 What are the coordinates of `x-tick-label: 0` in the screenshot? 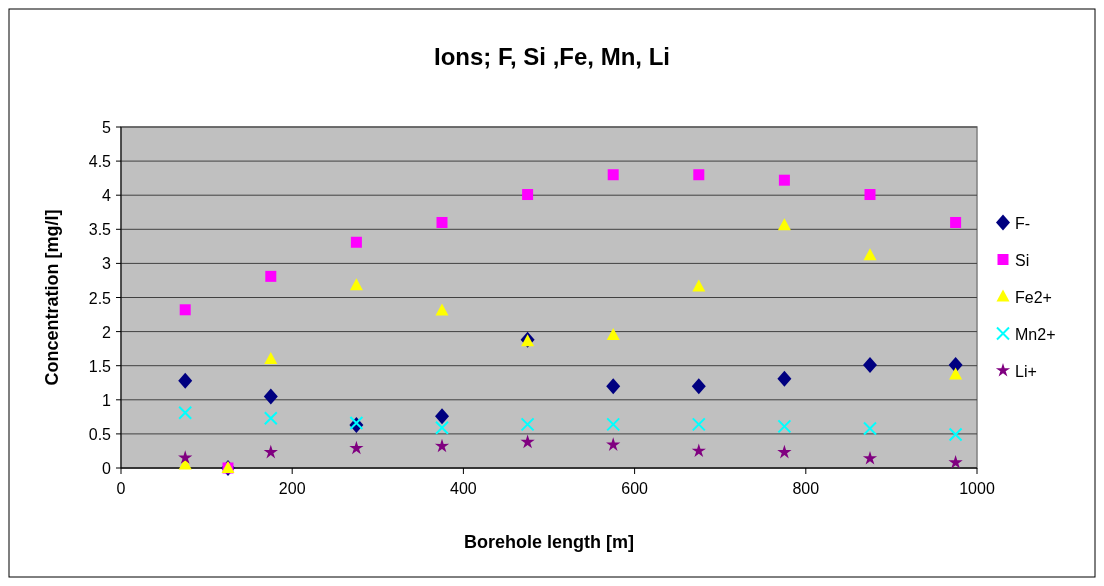 It's located at (121, 488).